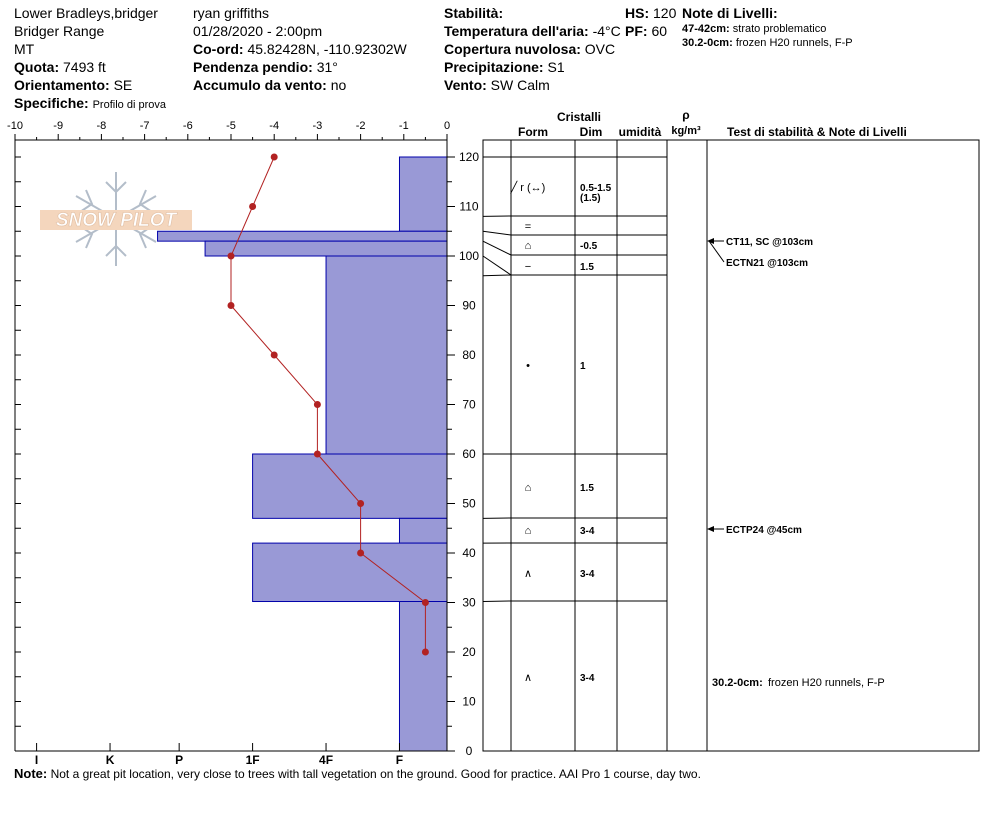 The width and height of the screenshot is (994, 840). What do you see at coordinates (640, 132) in the screenshot?
I see `moisture-header: umidità` at bounding box center [640, 132].